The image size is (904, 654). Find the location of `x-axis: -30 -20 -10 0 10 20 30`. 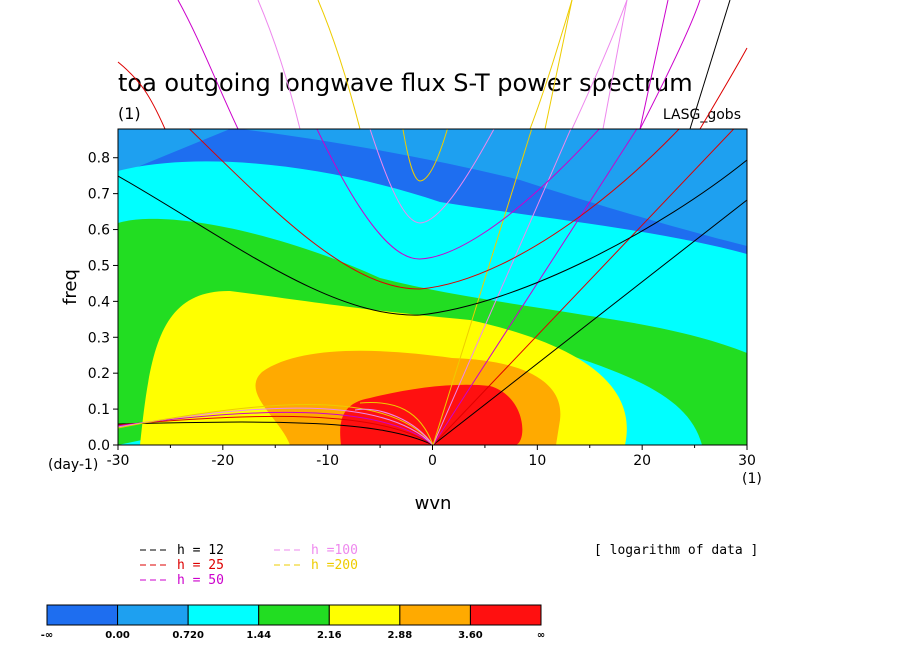

x-axis: -30 -20 -10 0 10 20 30 is located at coordinates (431, 457).